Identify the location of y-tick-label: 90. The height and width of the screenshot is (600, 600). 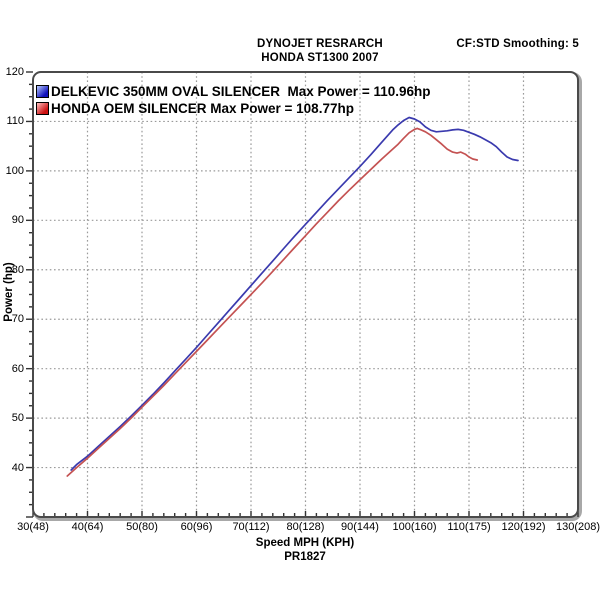
(17, 220).